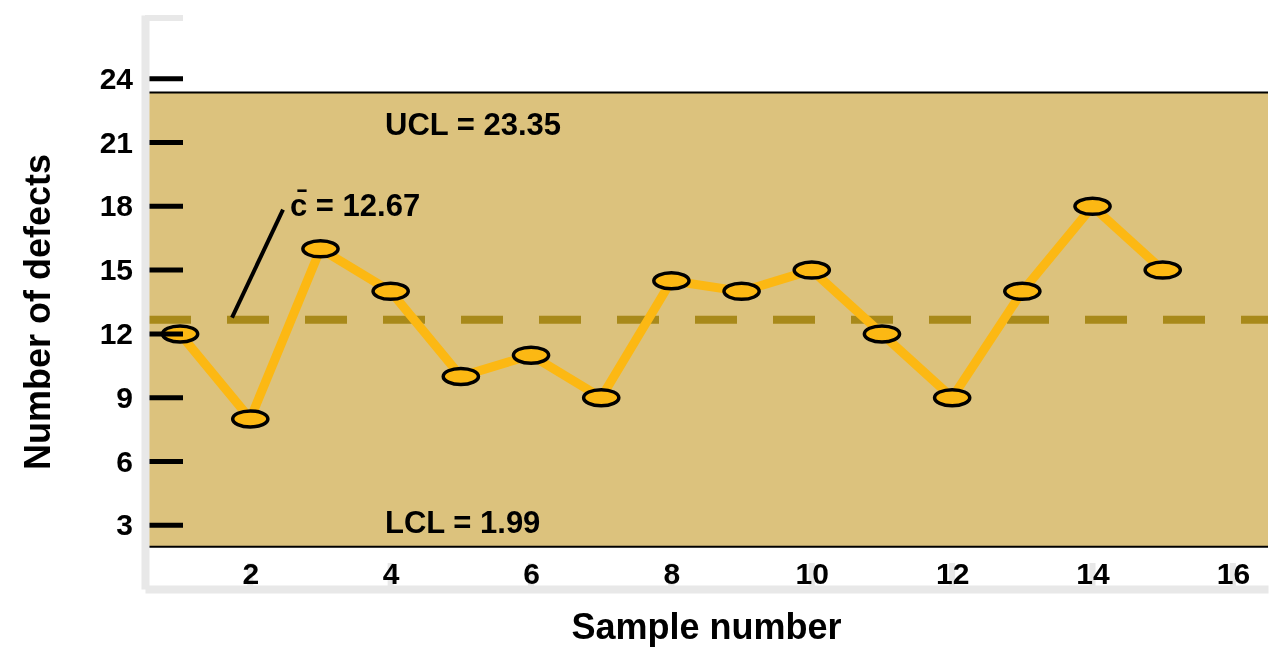 The image size is (1288, 649). I want to click on x-tick-label: 6, so click(531, 574).